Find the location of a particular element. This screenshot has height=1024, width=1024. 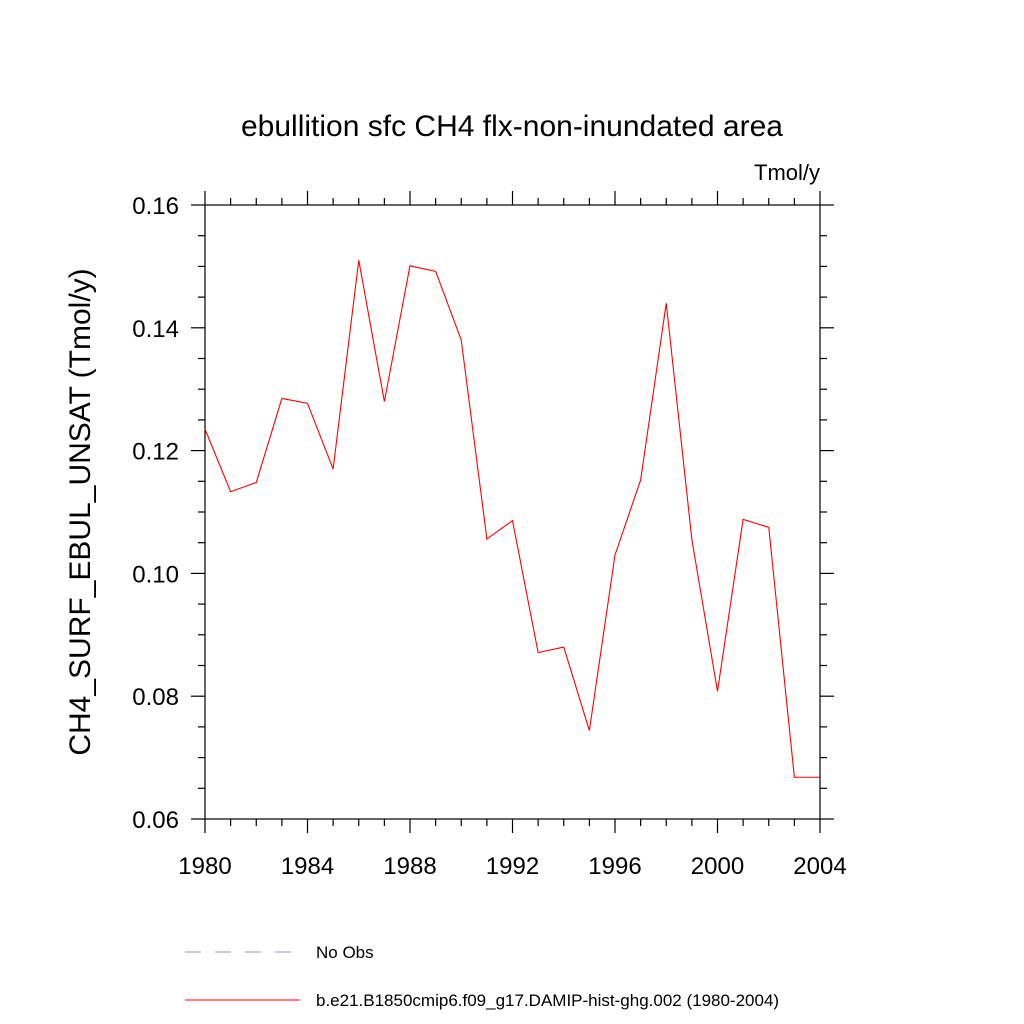

legend-label-no-obs: No Obs is located at coordinates (345, 952).